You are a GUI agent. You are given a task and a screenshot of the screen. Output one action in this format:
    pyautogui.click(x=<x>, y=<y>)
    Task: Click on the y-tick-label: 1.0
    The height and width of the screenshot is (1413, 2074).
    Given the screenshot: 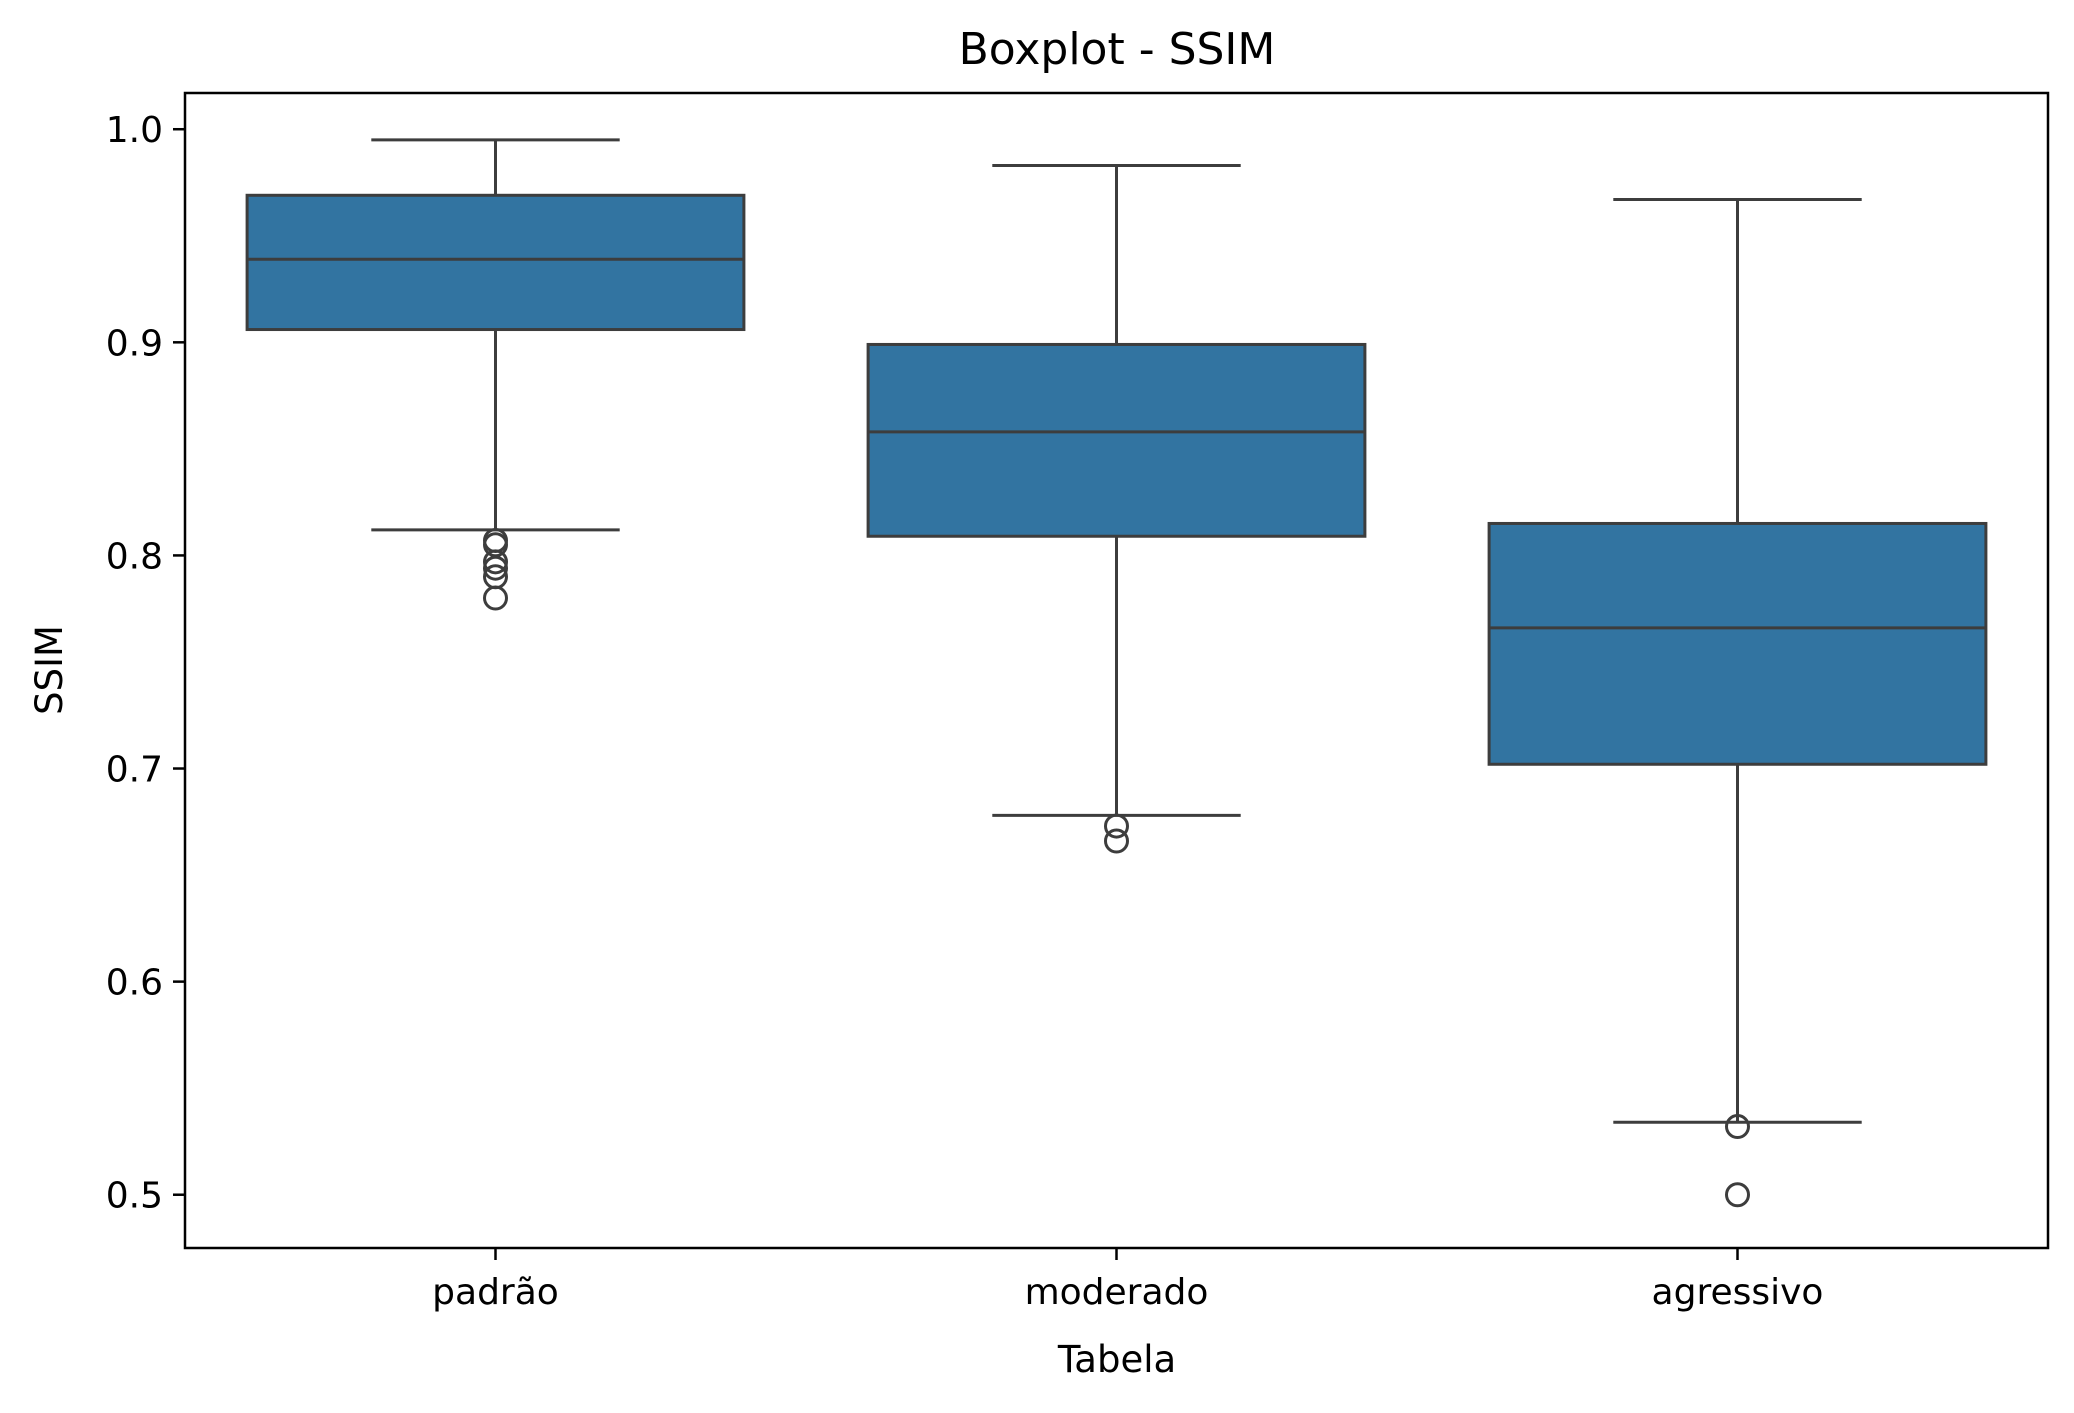 What is the action you would take?
    pyautogui.click(x=134, y=130)
    